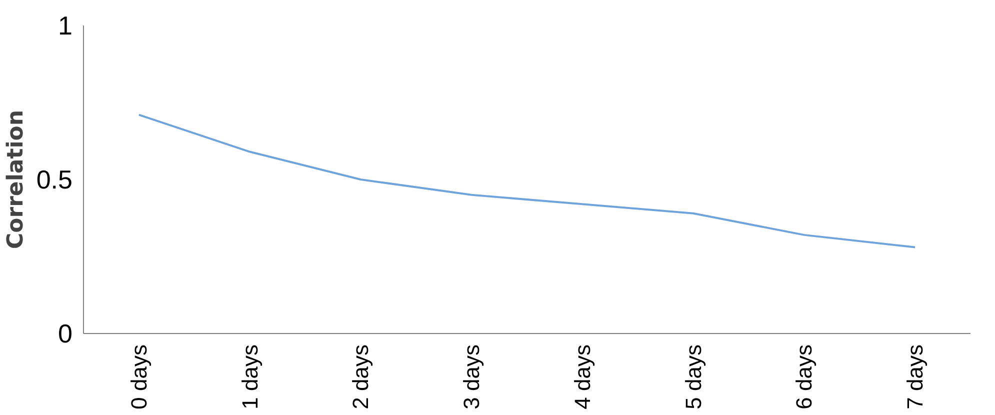  I want to click on x-tick-label: 1 days, so click(249, 377).